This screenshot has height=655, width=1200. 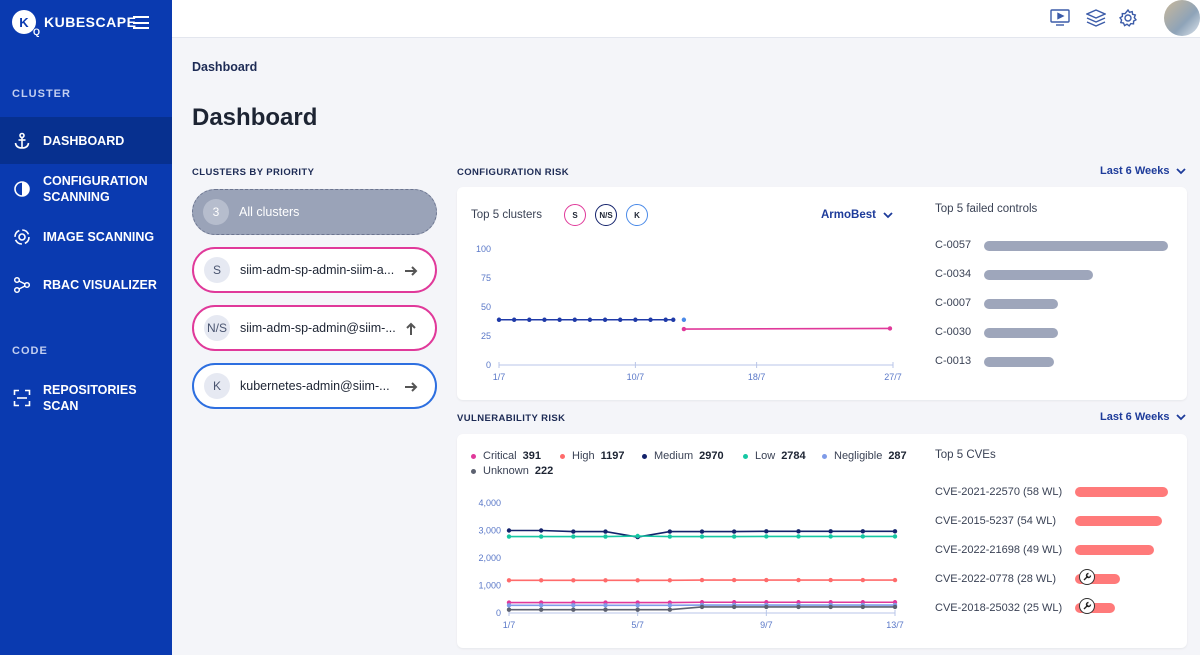 What do you see at coordinates (74, 23) in the screenshot?
I see `brand: K Q KUBESCAPE` at bounding box center [74, 23].